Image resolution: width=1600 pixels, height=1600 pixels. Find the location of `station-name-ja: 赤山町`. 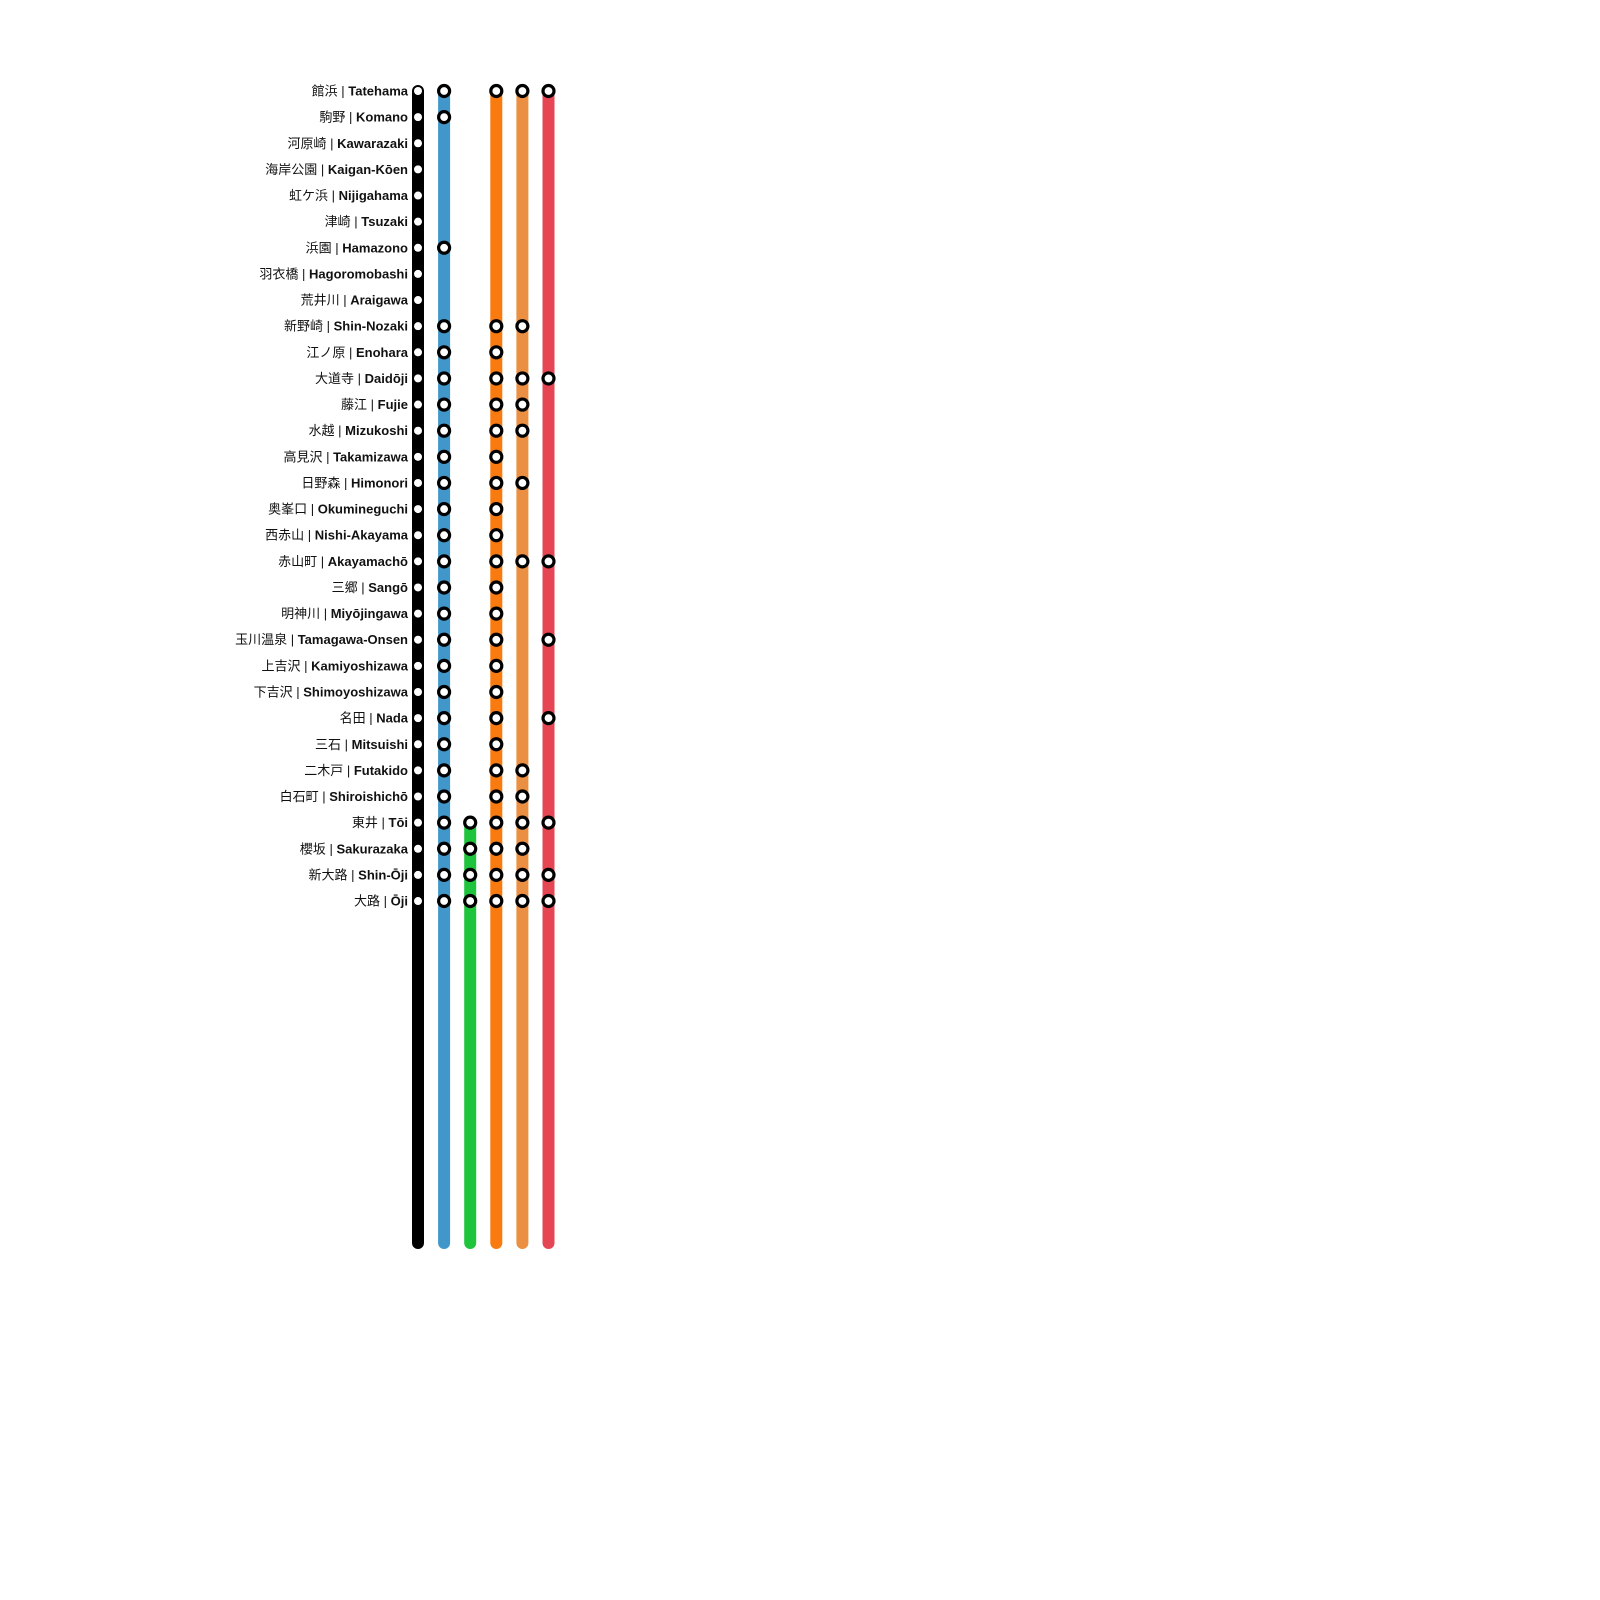

station-name-ja: 赤山町 is located at coordinates (297, 561).